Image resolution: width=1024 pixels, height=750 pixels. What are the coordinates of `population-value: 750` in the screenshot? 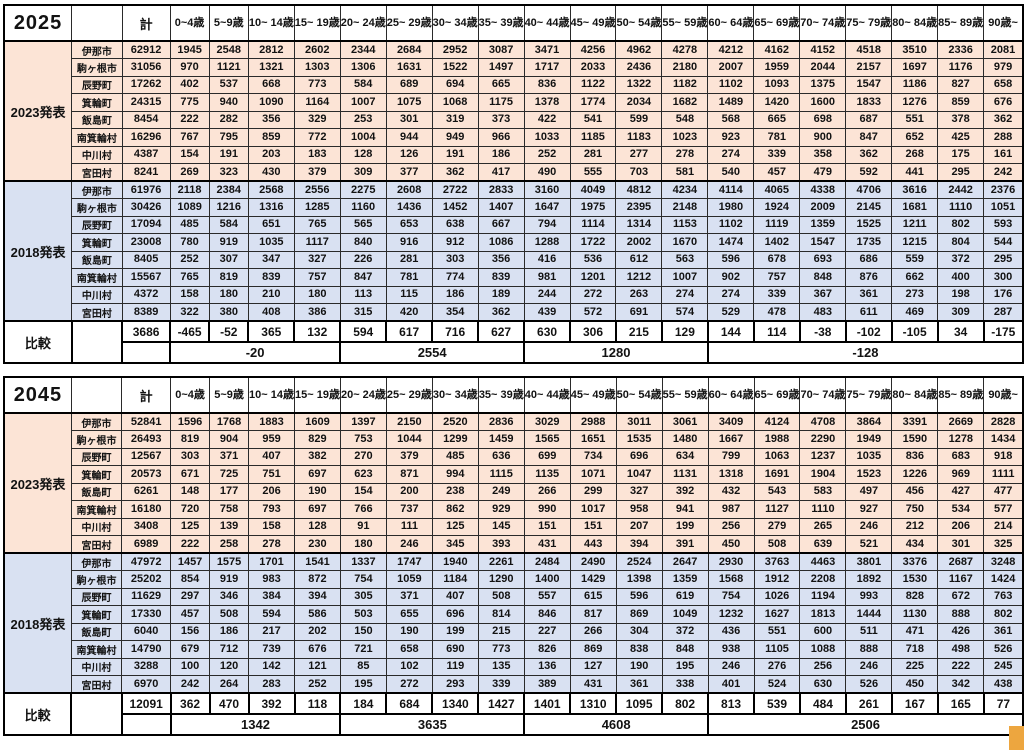 It's located at (915, 509).